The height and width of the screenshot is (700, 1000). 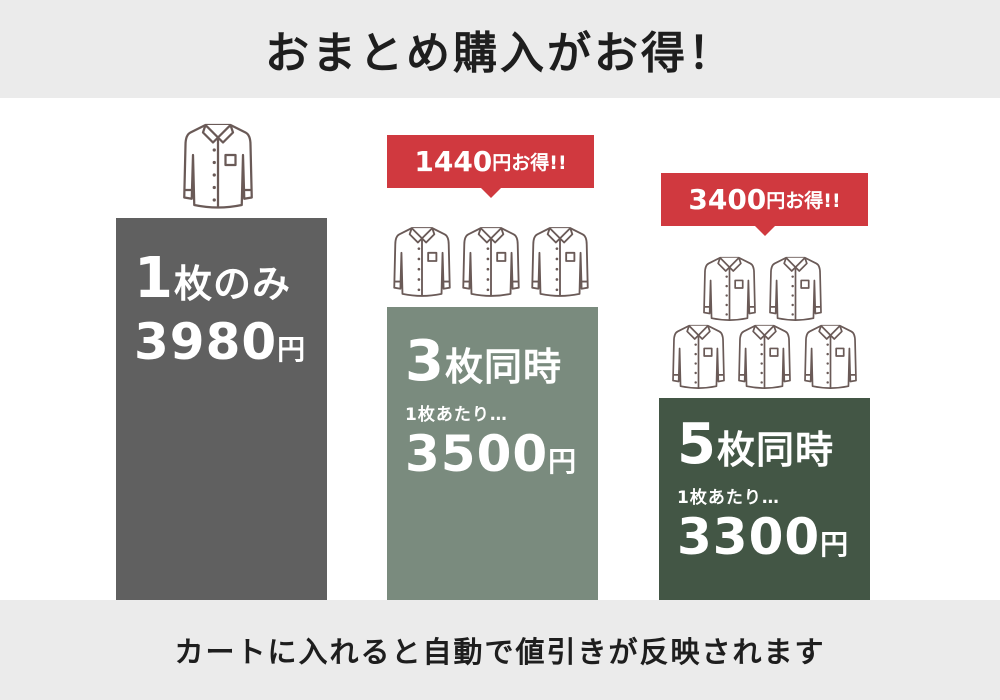 I want to click on quantity-number: 5, so click(x=697, y=444).